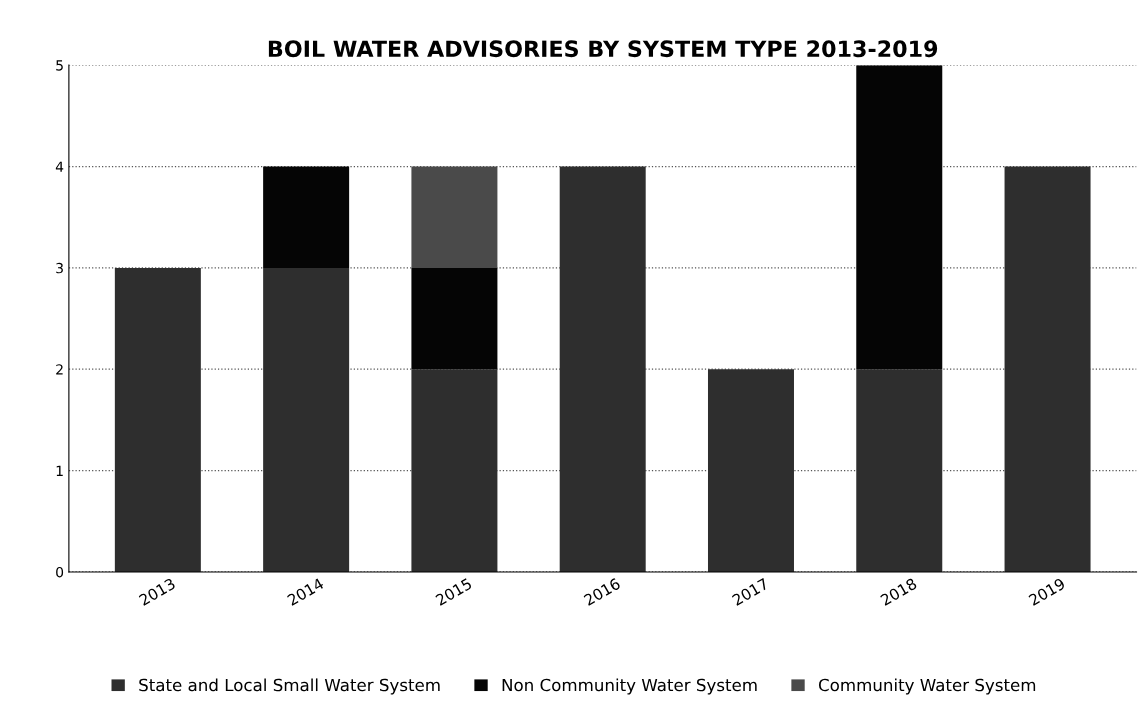 This screenshot has height=724, width=1148. What do you see at coordinates (289, 686) in the screenshot?
I see `legend-label: State and Local Small Water System` at bounding box center [289, 686].